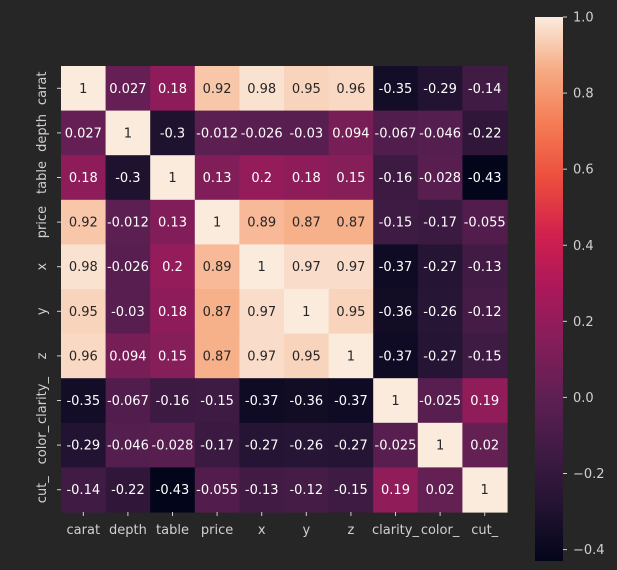 The image size is (617, 570). Describe the element at coordinates (583, 170) in the screenshot. I see `colorbar-tick-label: 0.6` at that location.